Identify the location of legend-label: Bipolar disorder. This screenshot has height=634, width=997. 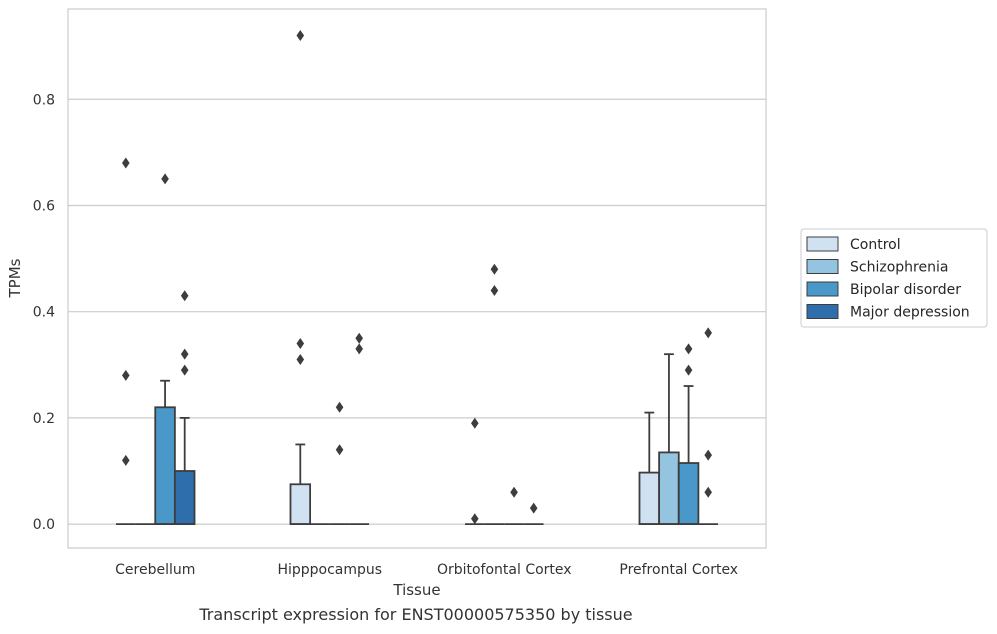
(905, 290).